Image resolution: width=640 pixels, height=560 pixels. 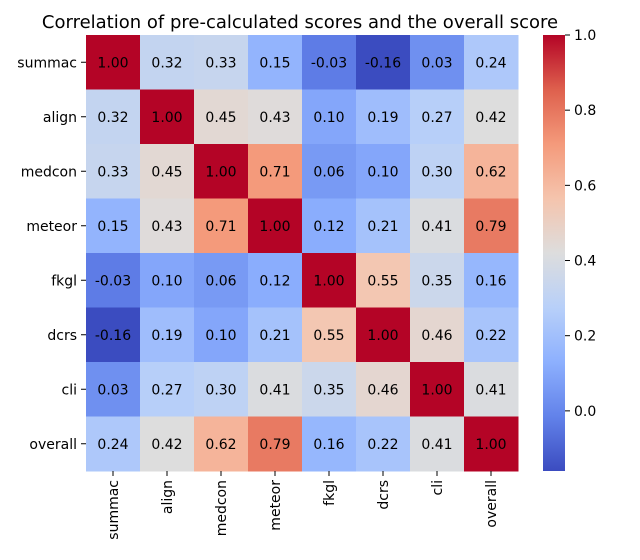 What do you see at coordinates (221, 62) in the screenshot?
I see `heatmap-cell-summac-medcon` at bounding box center [221, 62].